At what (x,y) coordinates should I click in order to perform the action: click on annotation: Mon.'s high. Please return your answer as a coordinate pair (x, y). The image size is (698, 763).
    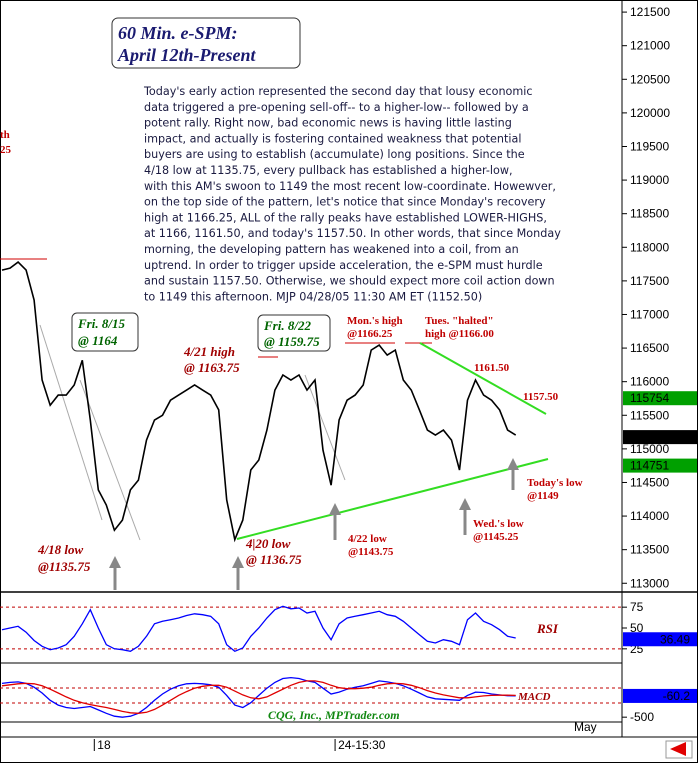
    Looking at the image, I should click on (375, 321).